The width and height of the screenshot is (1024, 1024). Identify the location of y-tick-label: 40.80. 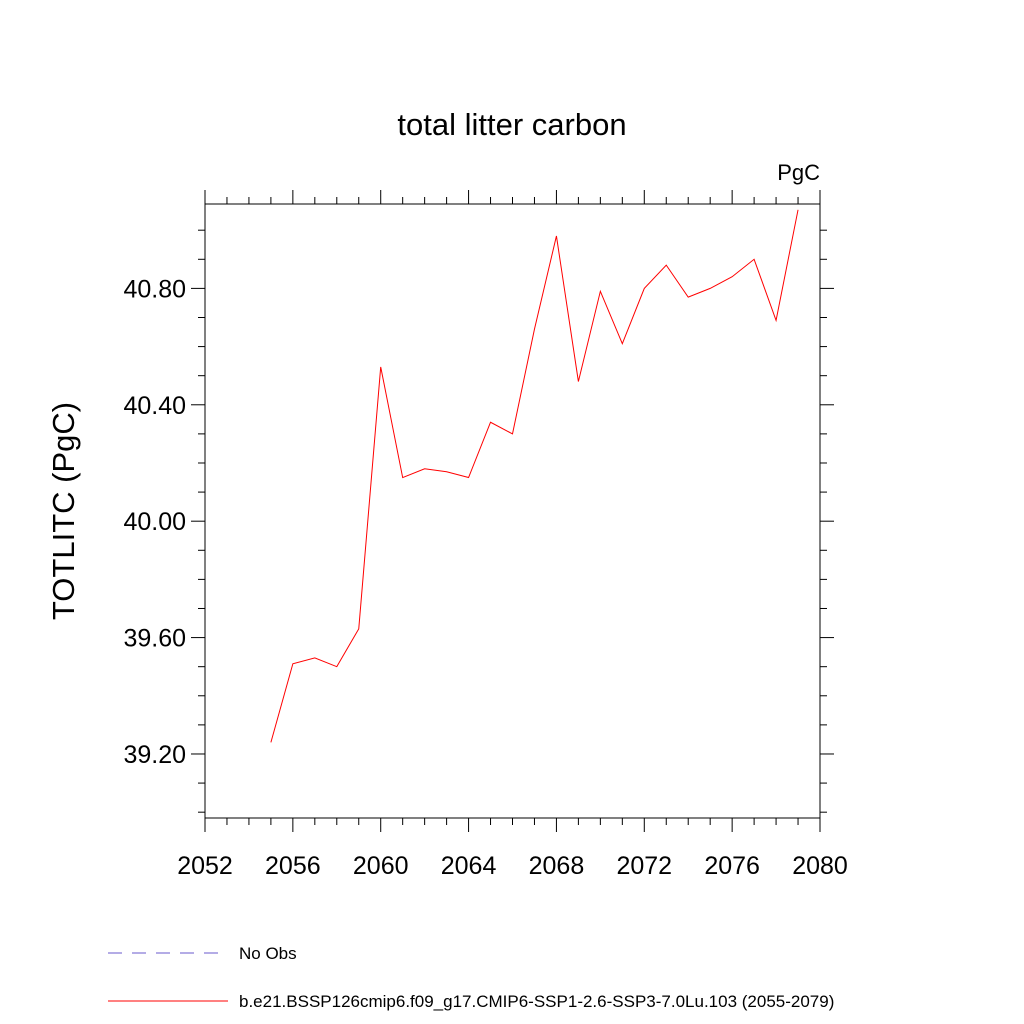
(154, 289).